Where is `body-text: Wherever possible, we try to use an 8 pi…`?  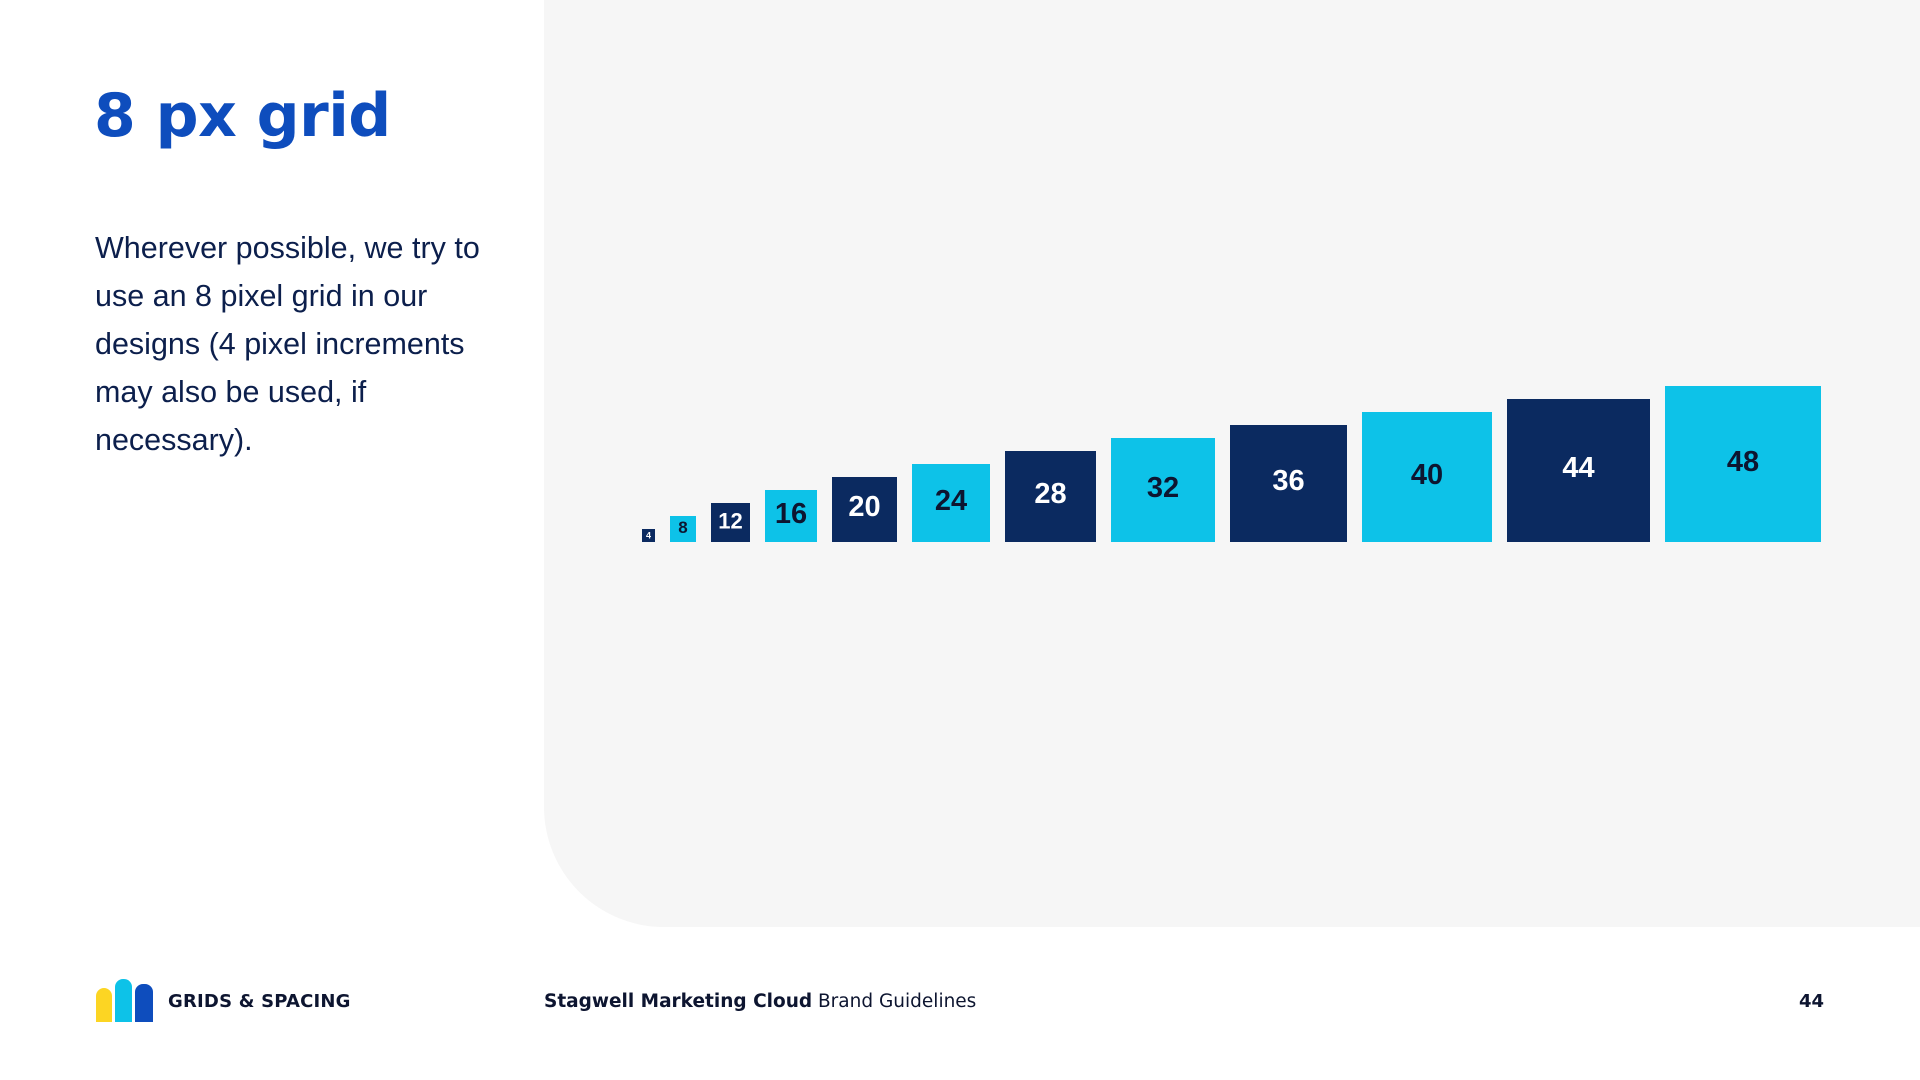 body-text: Wherever possible, we try to use an 8 pi… is located at coordinates (287, 344).